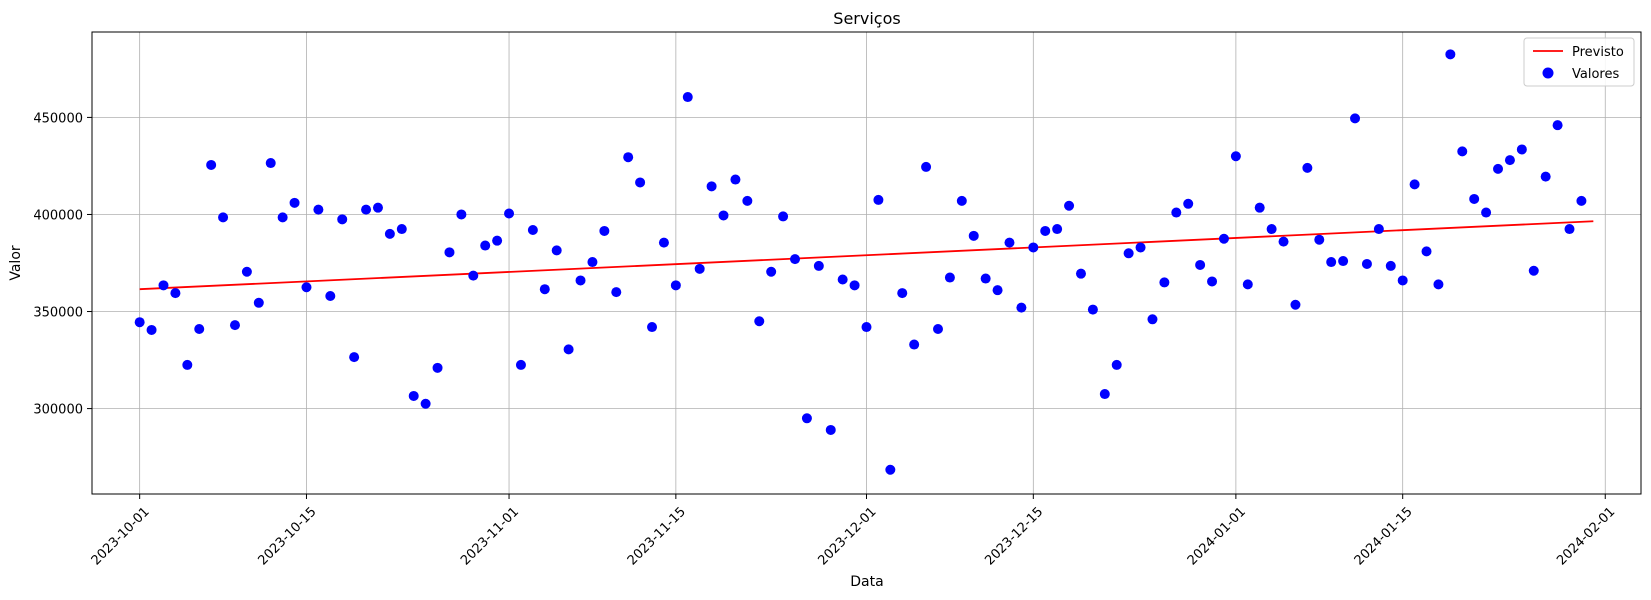 Image resolution: width=1651 pixels, height=600 pixels. Describe the element at coordinates (58, 215) in the screenshot. I see `y-tick-label: 400000` at that location.